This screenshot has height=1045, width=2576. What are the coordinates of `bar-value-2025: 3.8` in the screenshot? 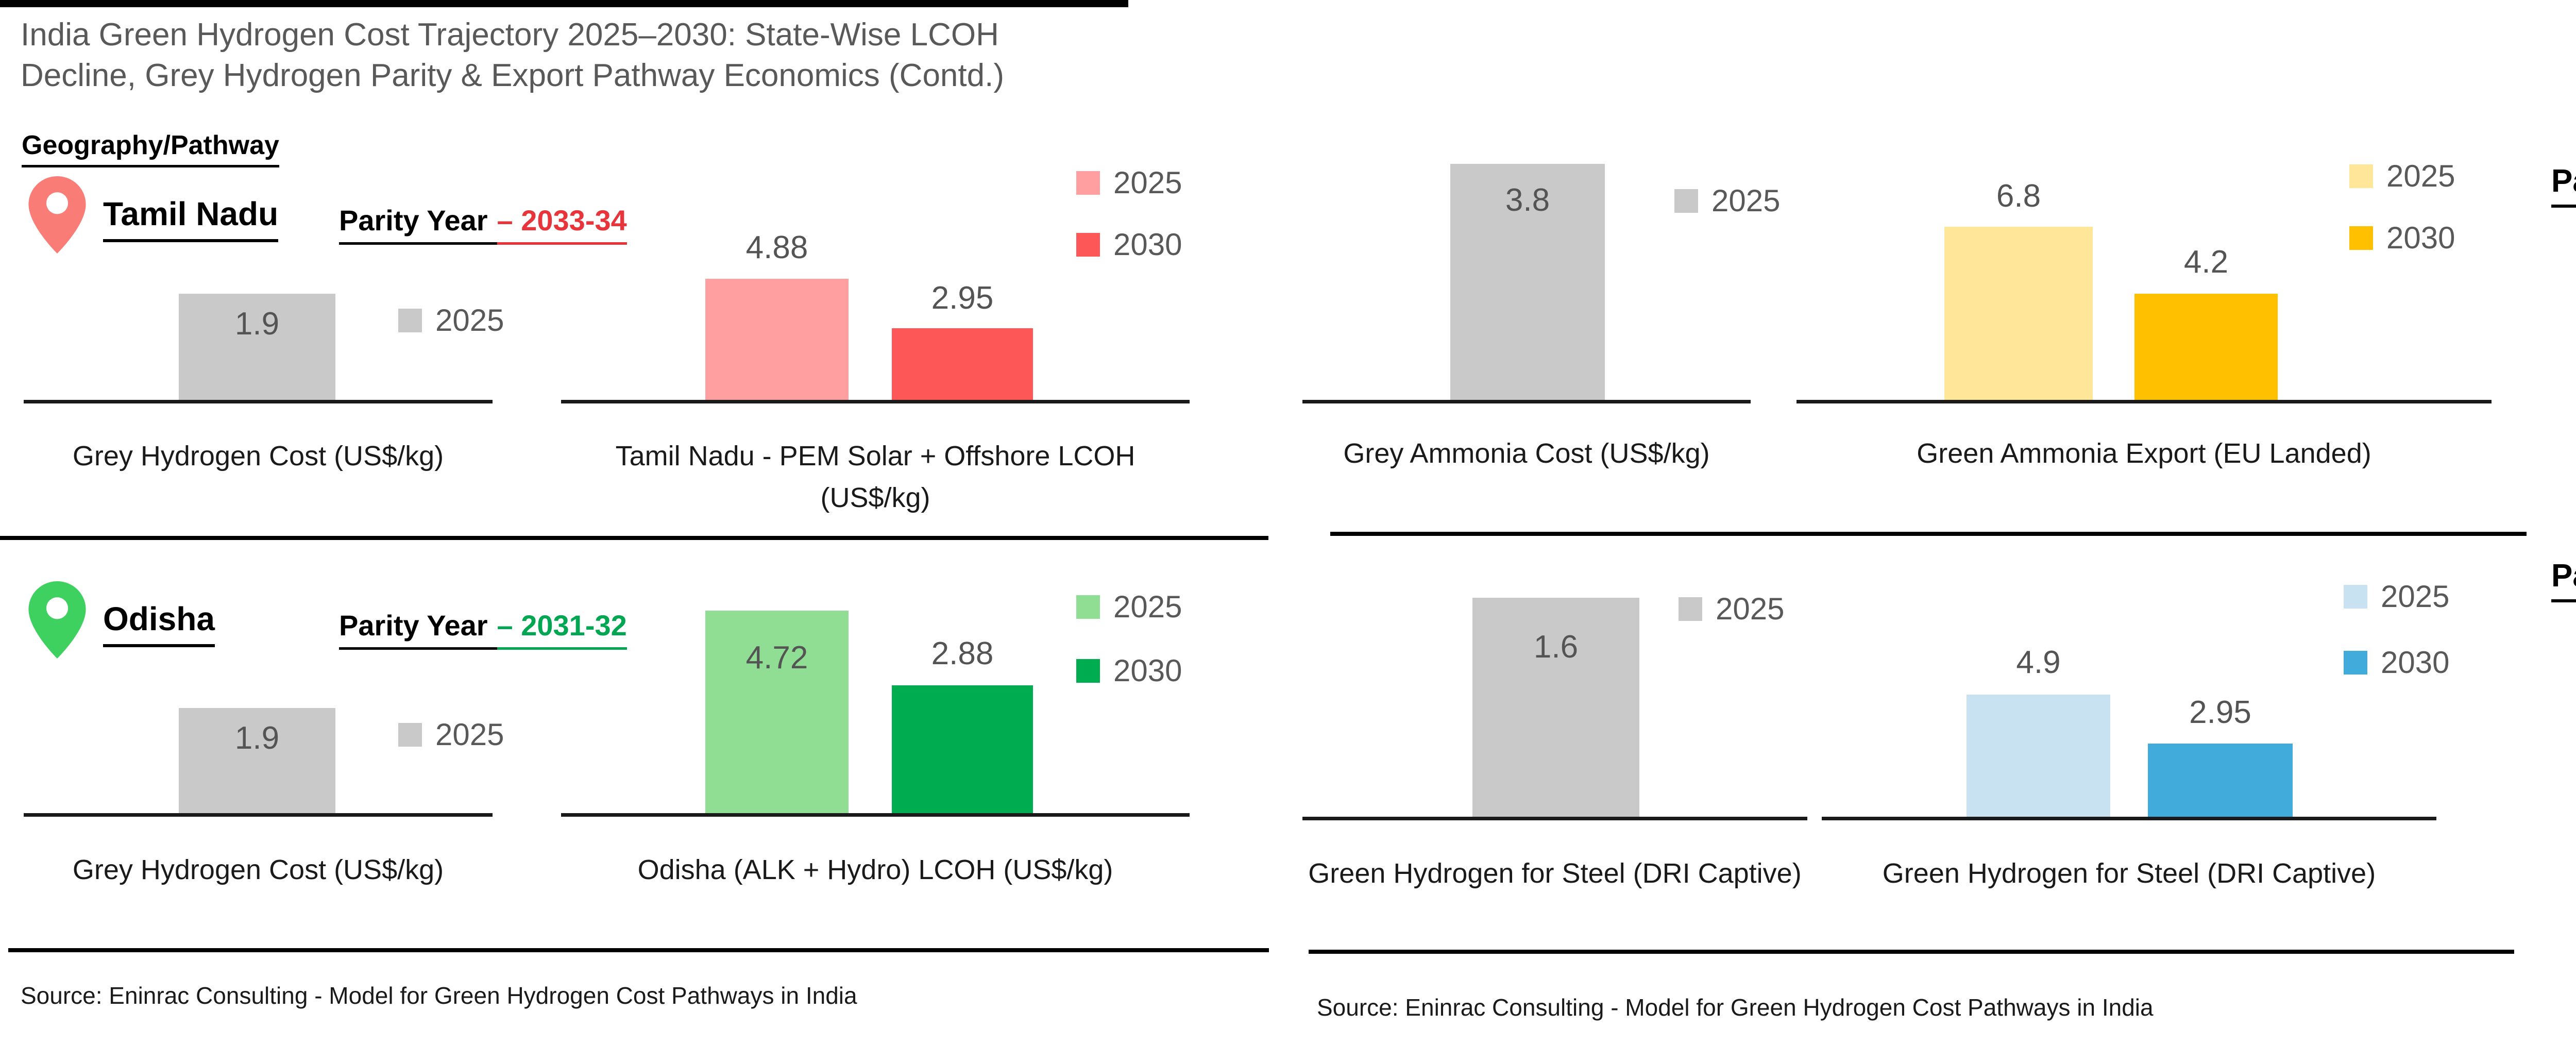 It's located at (1527, 200).